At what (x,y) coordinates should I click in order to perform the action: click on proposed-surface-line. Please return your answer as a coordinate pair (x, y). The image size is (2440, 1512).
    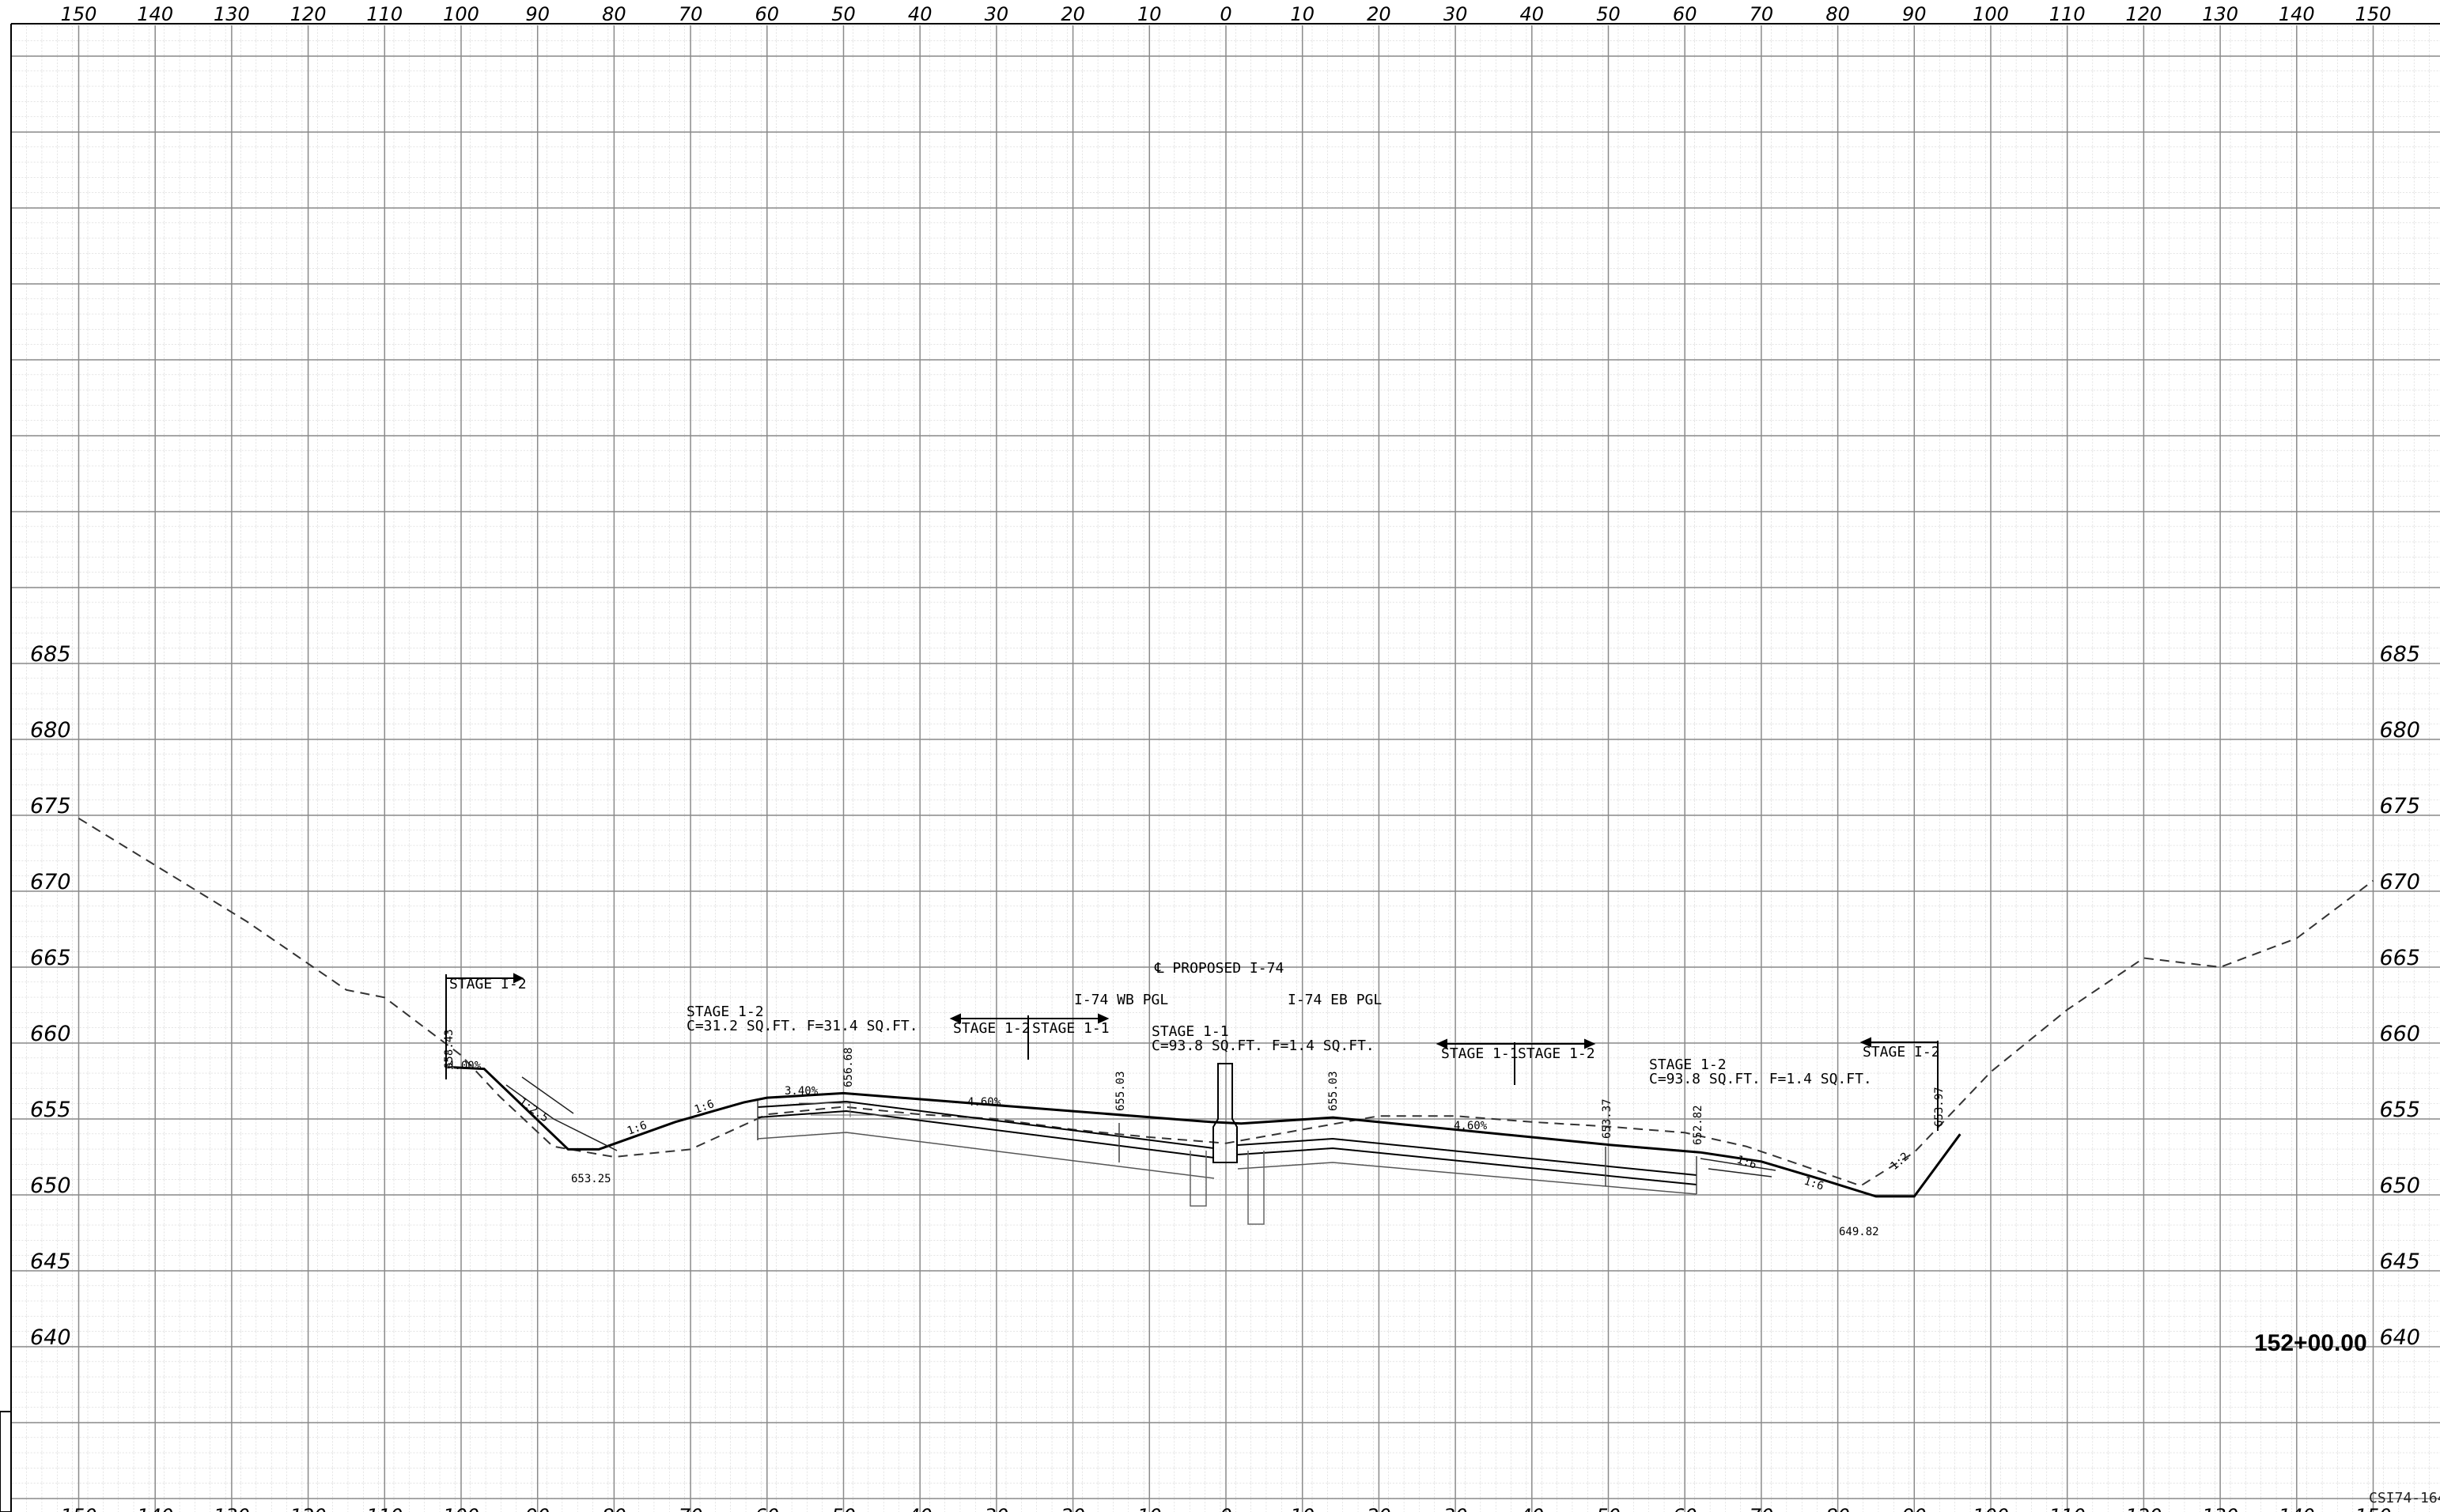
    Looking at the image, I should click on (1207, 1132).